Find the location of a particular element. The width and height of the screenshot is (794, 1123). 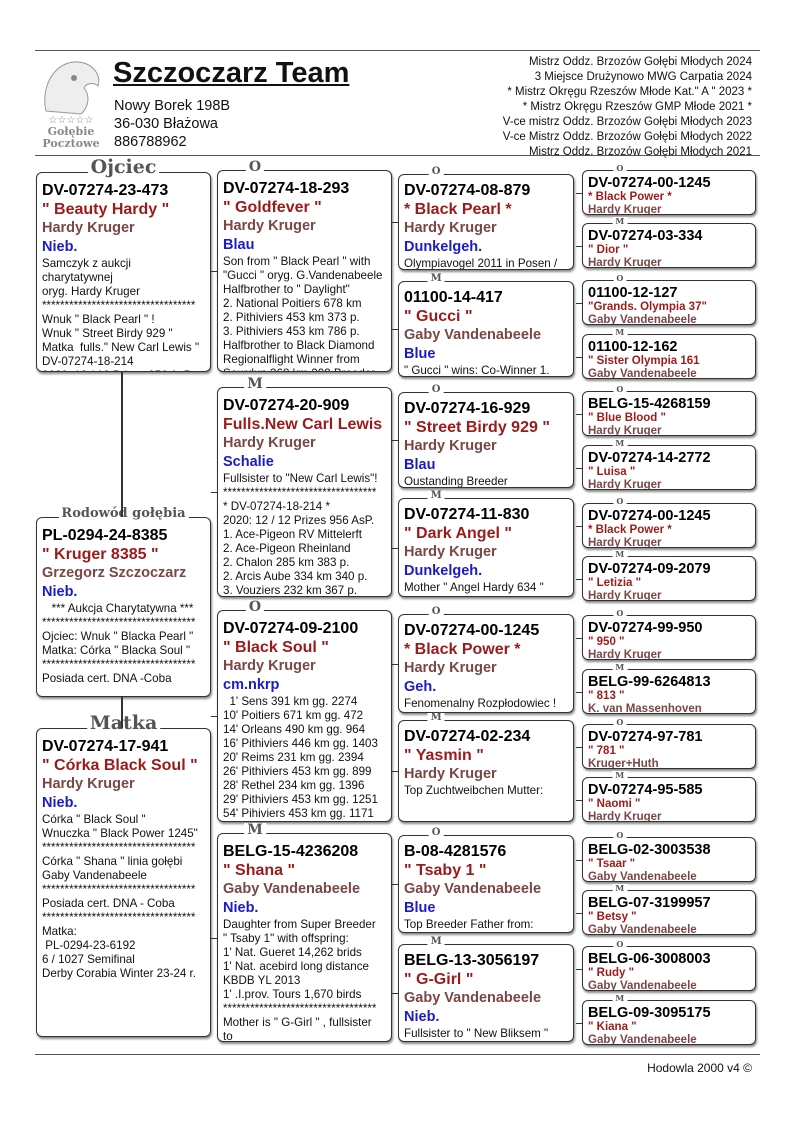

note-line: Son from " Black Pearl " with is located at coordinates (297, 261).